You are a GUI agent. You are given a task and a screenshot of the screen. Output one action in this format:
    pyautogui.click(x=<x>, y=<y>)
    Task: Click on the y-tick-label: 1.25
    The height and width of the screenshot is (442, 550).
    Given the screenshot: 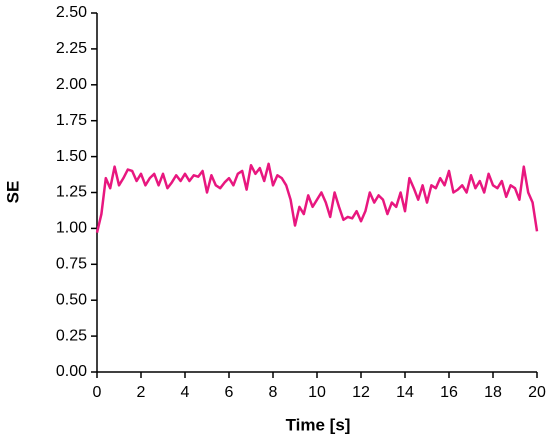 What is the action you would take?
    pyautogui.click(x=71, y=192)
    